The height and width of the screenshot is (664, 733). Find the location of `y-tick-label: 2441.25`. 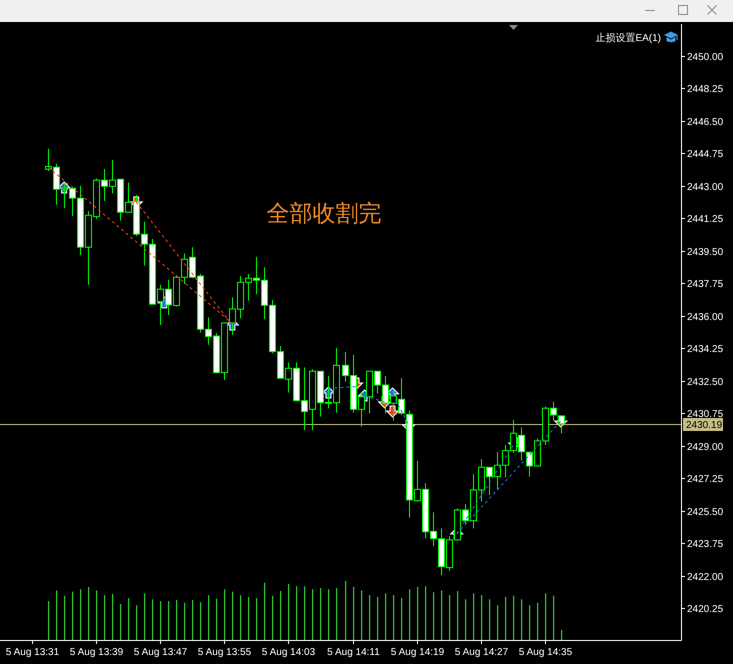

y-tick-label: 2441.25 is located at coordinates (705, 219).